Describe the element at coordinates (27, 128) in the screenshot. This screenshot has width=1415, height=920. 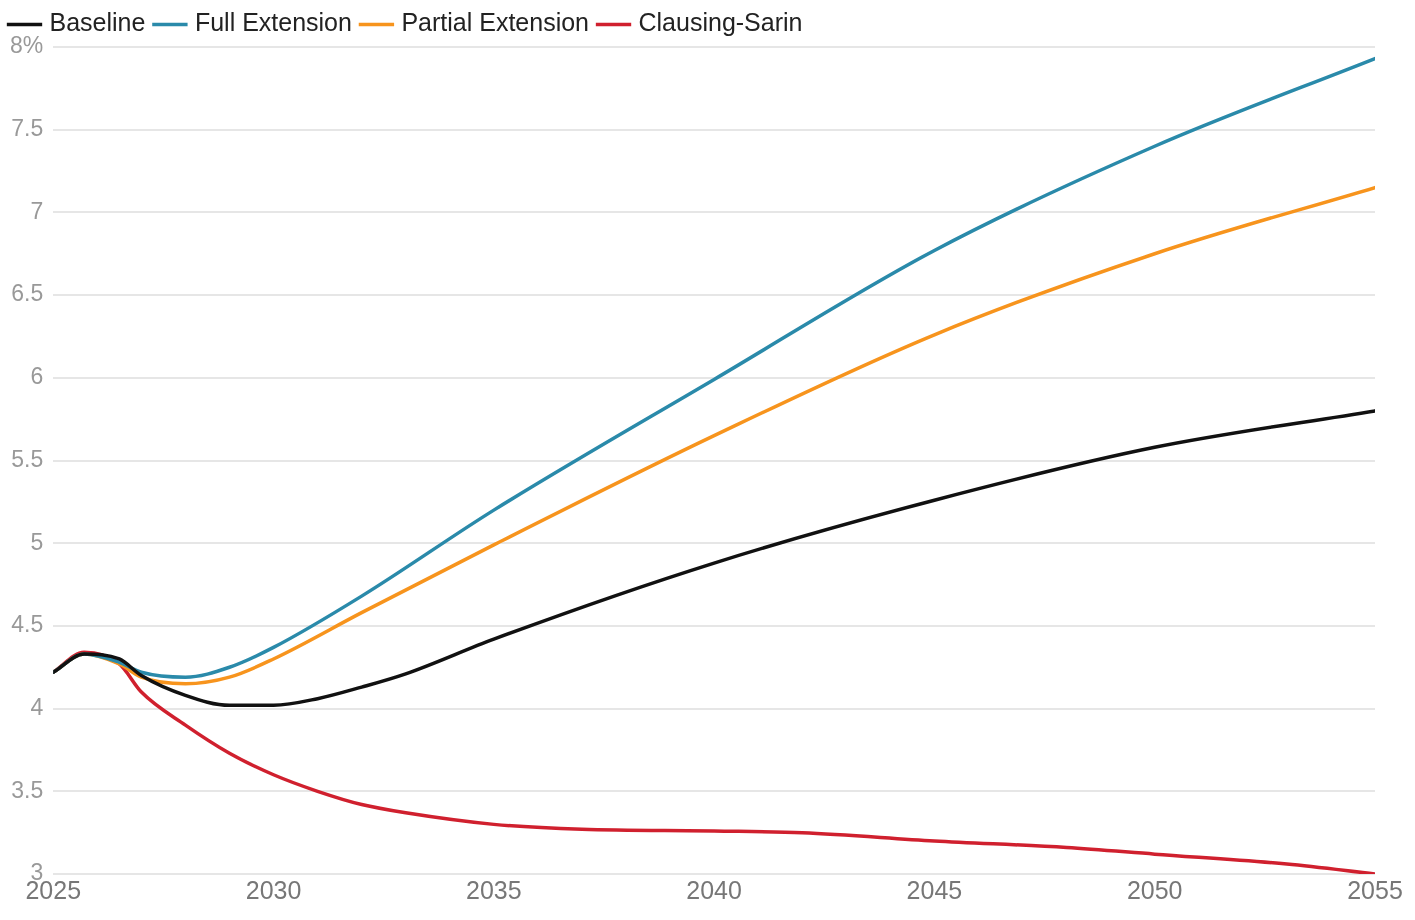
I see `y-tick-label: 7.5` at that location.